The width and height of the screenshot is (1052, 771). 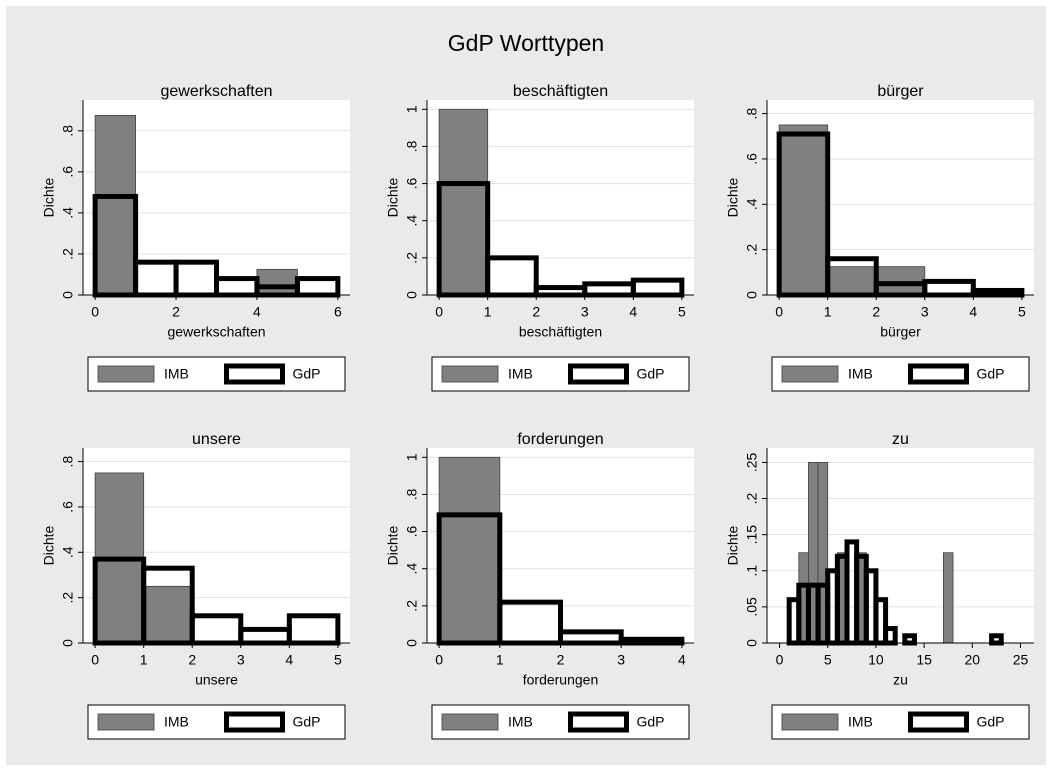 What do you see at coordinates (216, 680) in the screenshot?
I see `x-axis-label: unsere` at bounding box center [216, 680].